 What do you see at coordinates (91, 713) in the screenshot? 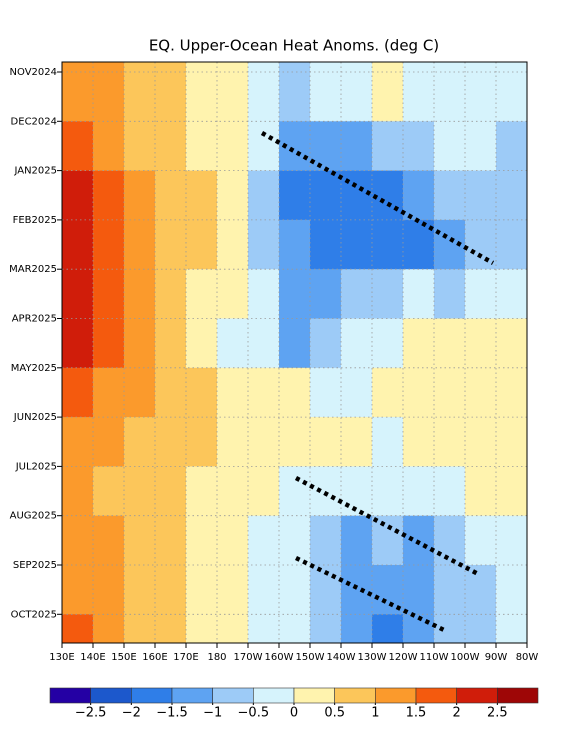
I see `colorbar-label: −2.5` at bounding box center [91, 713].